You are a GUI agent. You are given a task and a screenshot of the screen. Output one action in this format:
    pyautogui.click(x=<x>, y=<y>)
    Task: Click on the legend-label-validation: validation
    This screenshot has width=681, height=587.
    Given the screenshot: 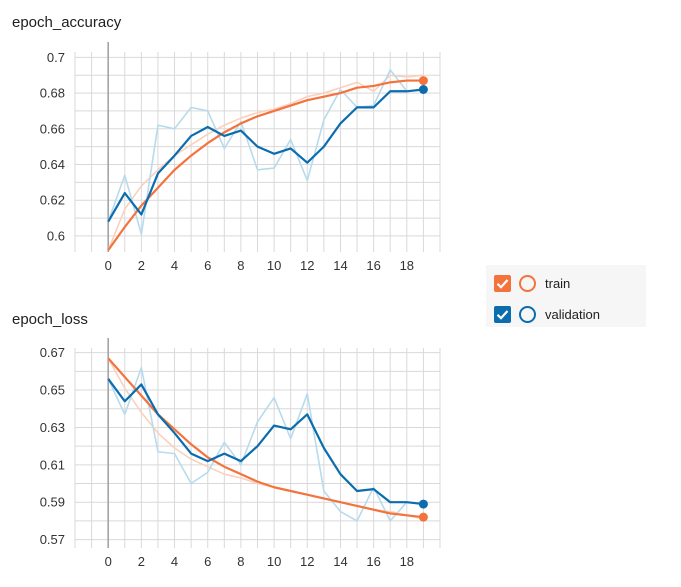 What is the action you would take?
    pyautogui.click(x=572, y=314)
    